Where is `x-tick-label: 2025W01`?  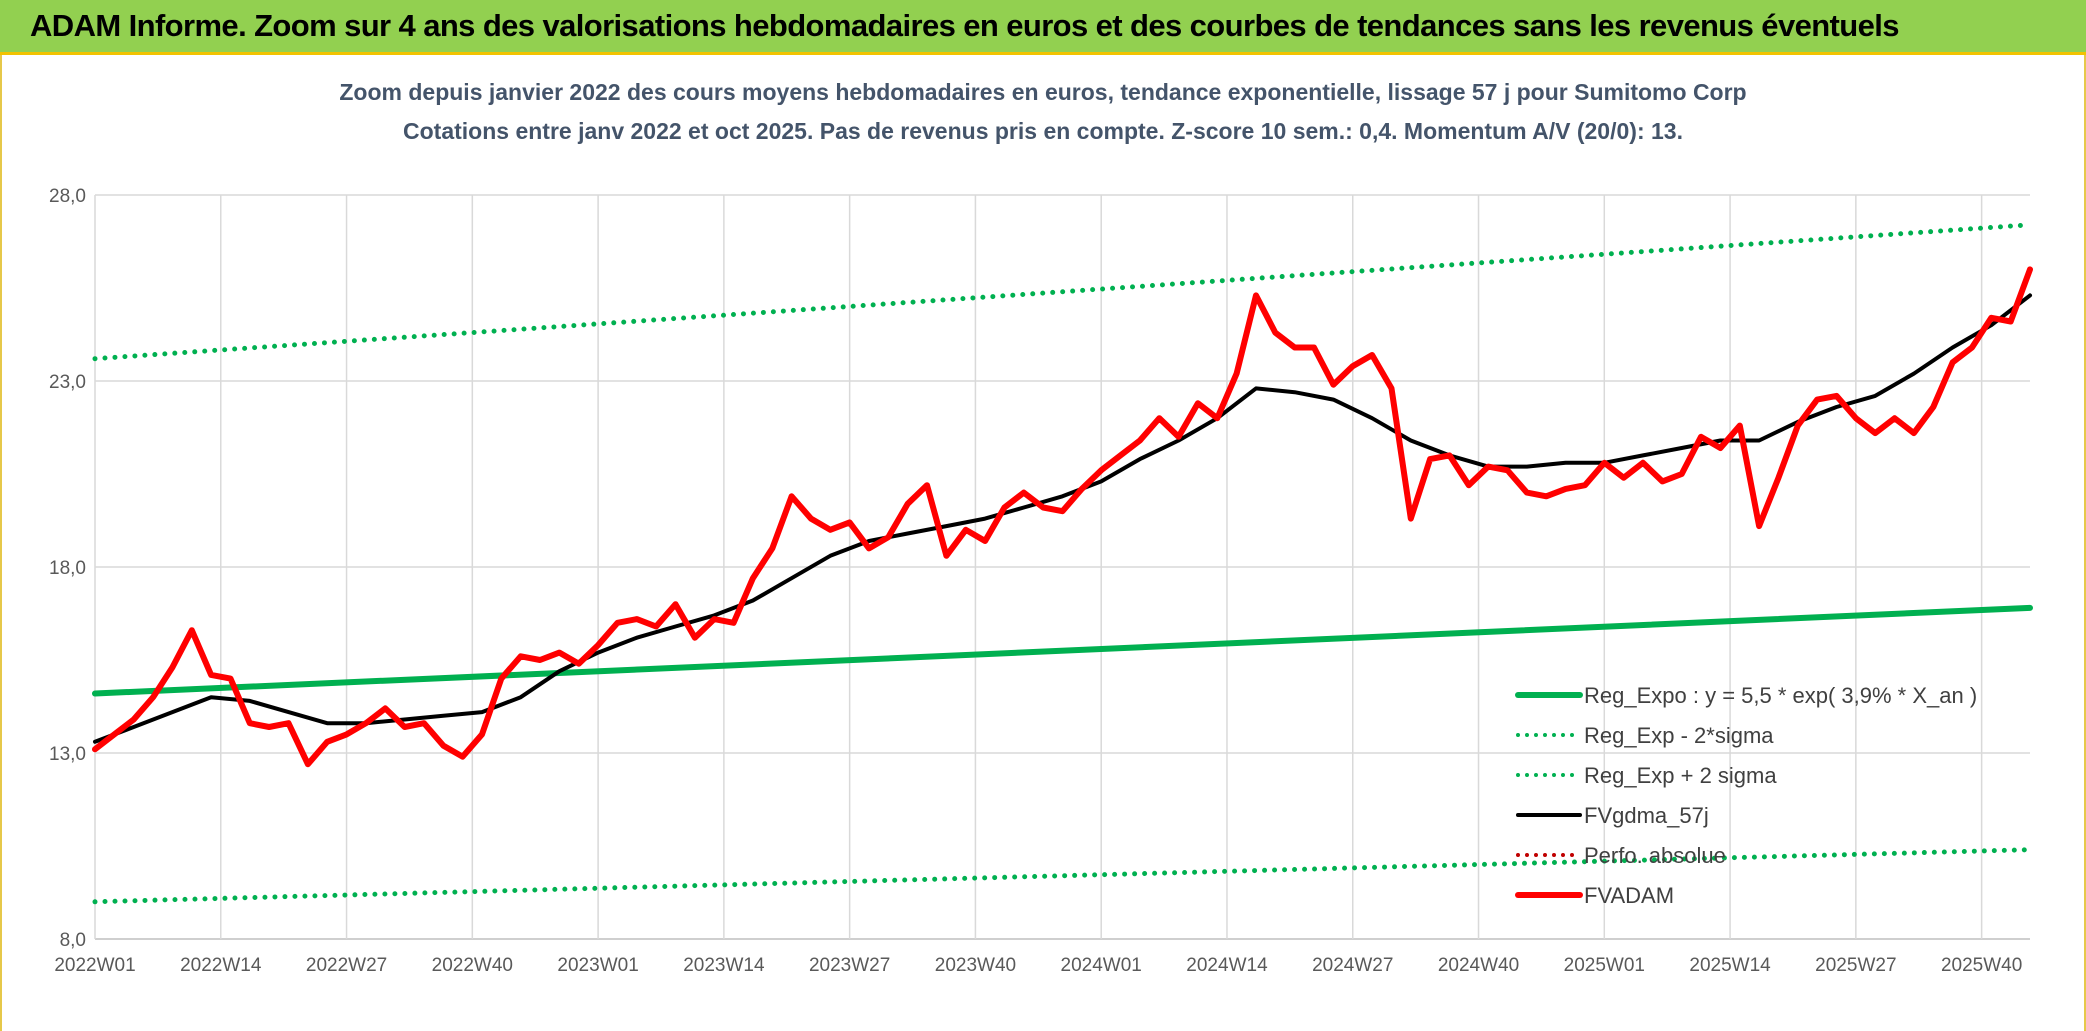 x-tick-label: 2025W01 is located at coordinates (1604, 965).